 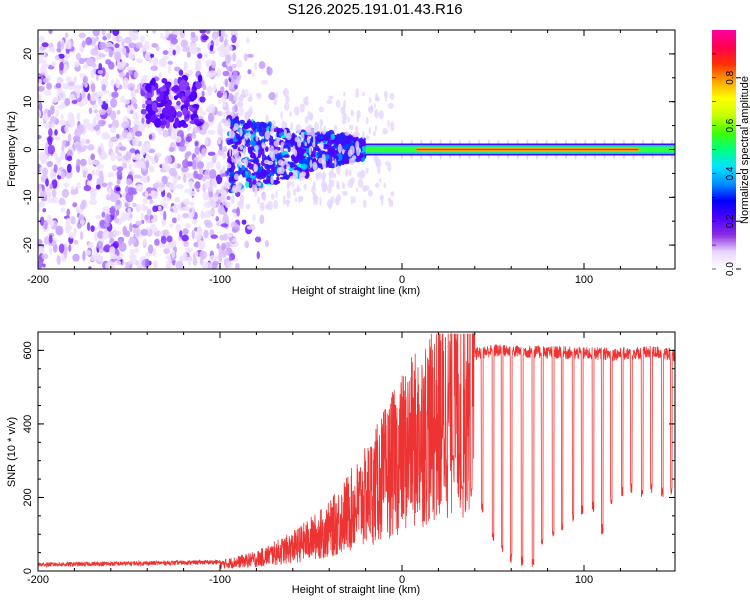 I want to click on colorbar-tick-label: 0.4, so click(x=730, y=173).